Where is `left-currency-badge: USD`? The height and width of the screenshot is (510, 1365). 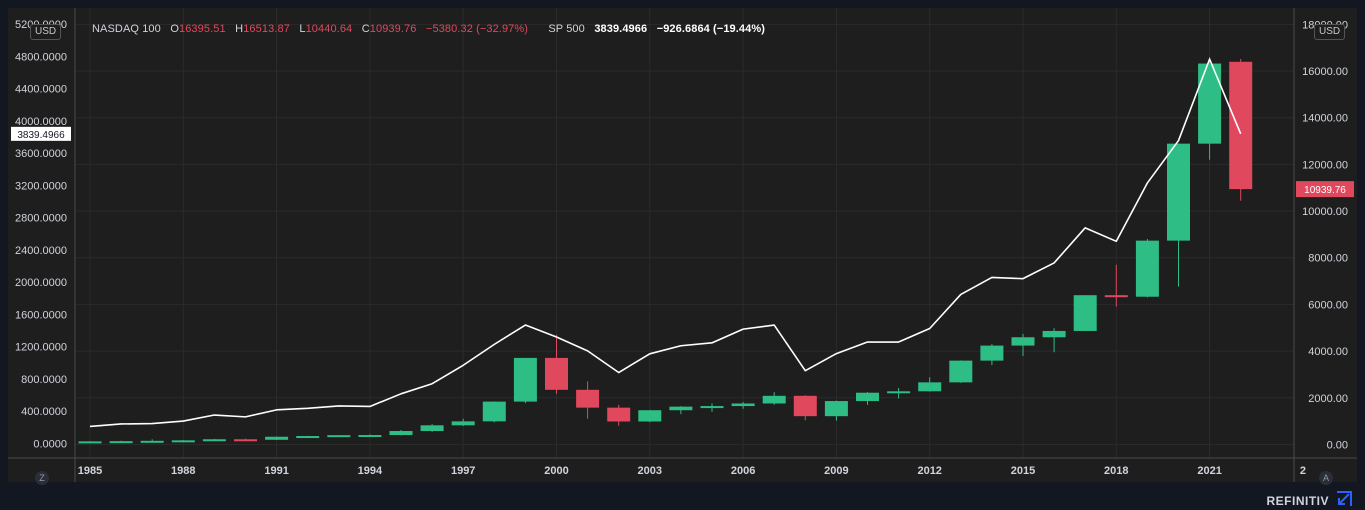
left-currency-badge: USD is located at coordinates (46, 32).